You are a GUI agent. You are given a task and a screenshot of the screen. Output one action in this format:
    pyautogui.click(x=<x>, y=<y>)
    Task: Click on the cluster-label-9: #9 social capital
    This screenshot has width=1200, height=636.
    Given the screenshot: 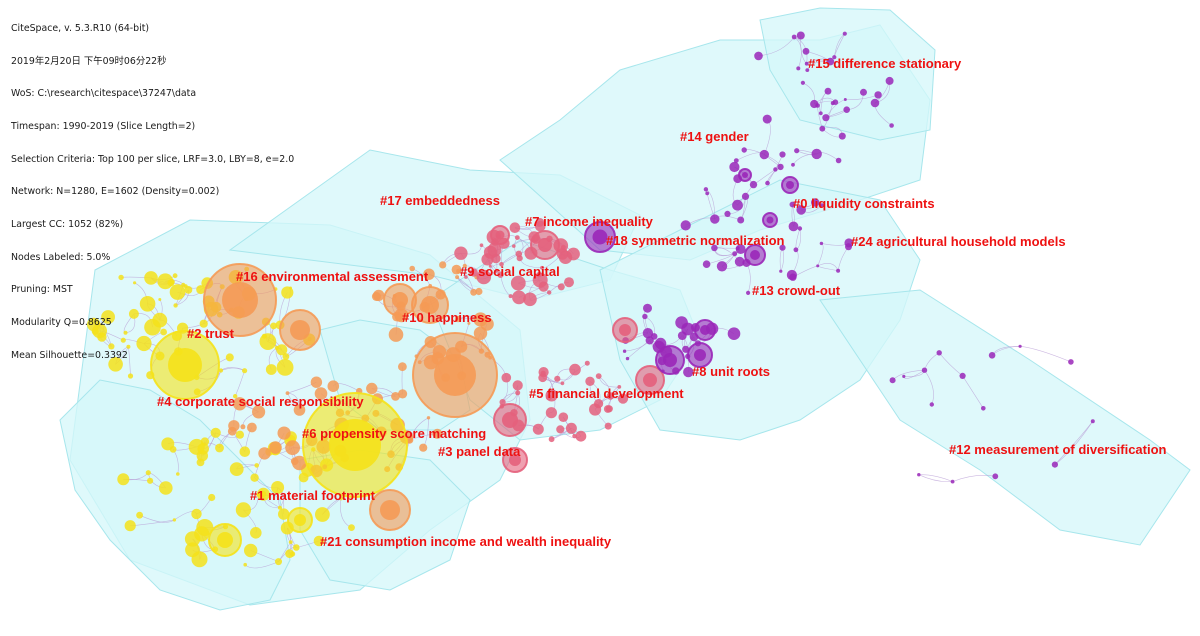 What is the action you would take?
    pyautogui.click(x=510, y=271)
    